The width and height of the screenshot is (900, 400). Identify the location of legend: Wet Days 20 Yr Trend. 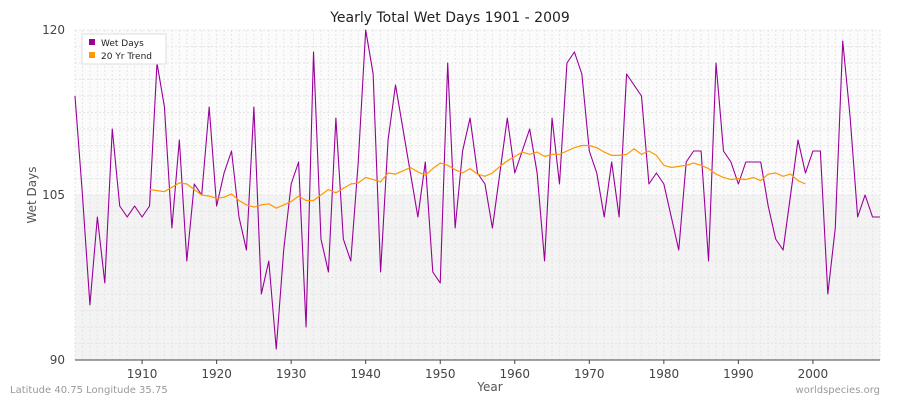
(124, 49).